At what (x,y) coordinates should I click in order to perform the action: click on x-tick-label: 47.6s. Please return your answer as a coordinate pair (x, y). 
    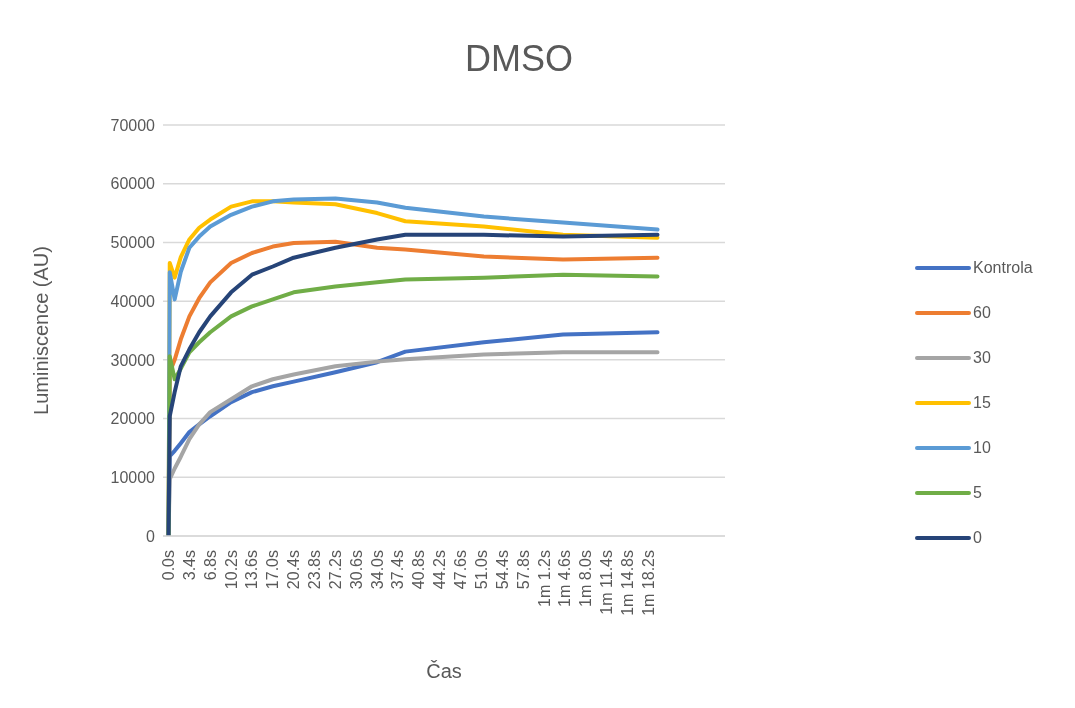
    Looking at the image, I should click on (461, 570).